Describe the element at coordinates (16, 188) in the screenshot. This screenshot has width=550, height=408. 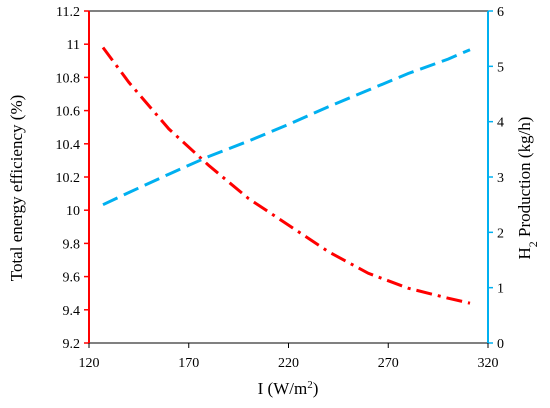
I see `left-y-axis-title: Total energy efficiency (%)` at that location.